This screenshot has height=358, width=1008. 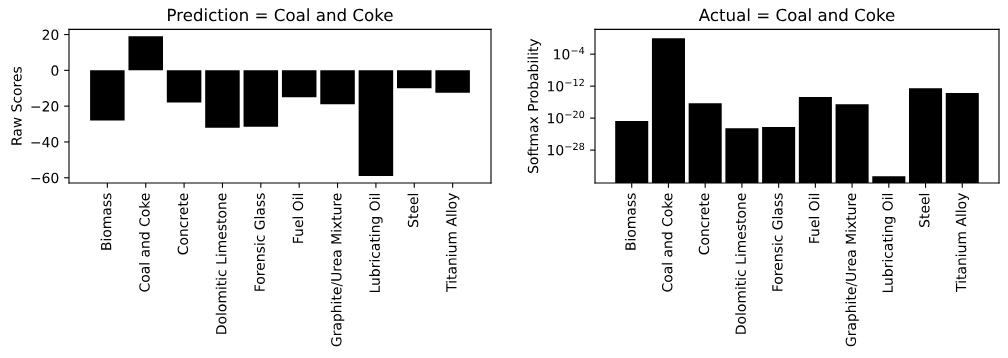 What do you see at coordinates (45, 178) in the screenshot?
I see `y-tick-label: −60` at bounding box center [45, 178].